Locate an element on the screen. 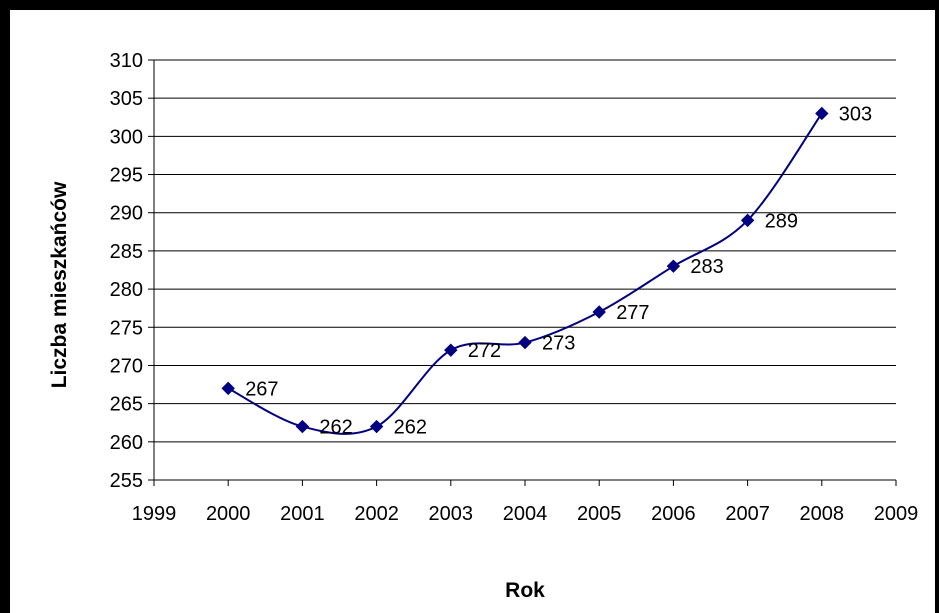 The height and width of the screenshot is (613, 939). y-tick-label: 285 is located at coordinates (126, 252).